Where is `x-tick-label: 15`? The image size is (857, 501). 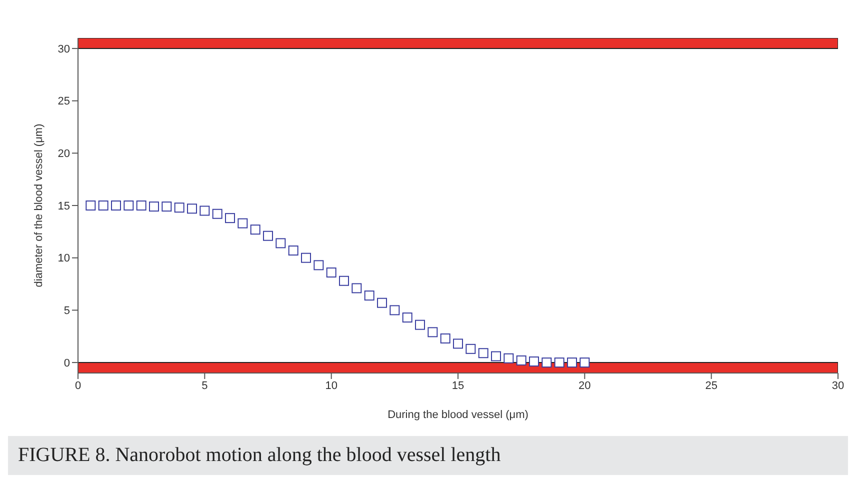 x-tick-label: 15 is located at coordinates (458, 386).